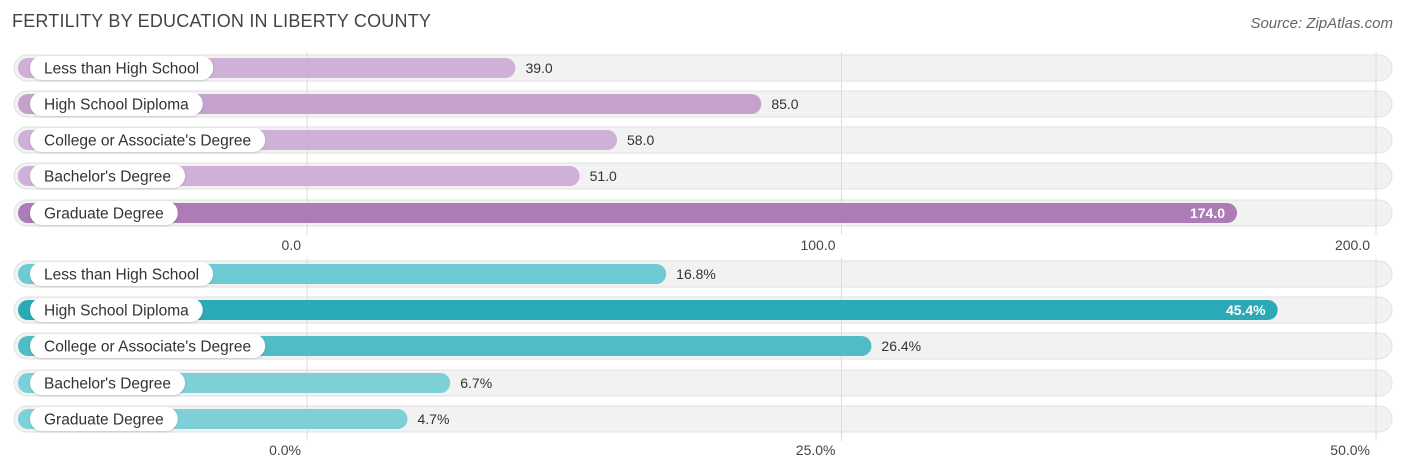 Image resolution: width=1406 pixels, height=475 pixels. Describe the element at coordinates (1207, 213) in the screenshot. I see `value-label: 174.0` at that location.